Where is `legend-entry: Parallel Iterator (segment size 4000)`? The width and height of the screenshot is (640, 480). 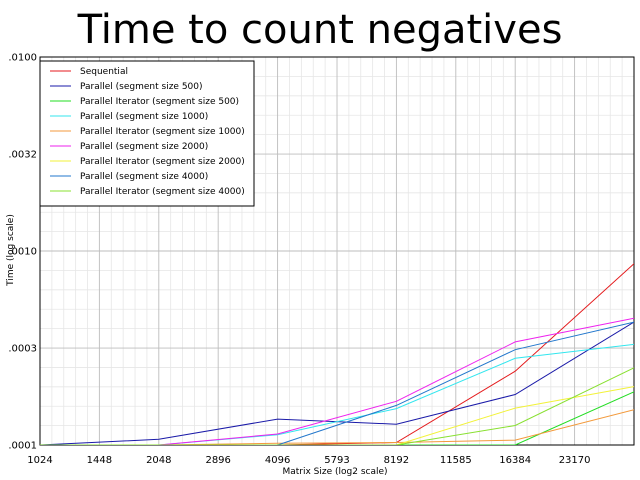
legend-entry: Parallel Iterator (segment size 4000) is located at coordinates (162, 192).